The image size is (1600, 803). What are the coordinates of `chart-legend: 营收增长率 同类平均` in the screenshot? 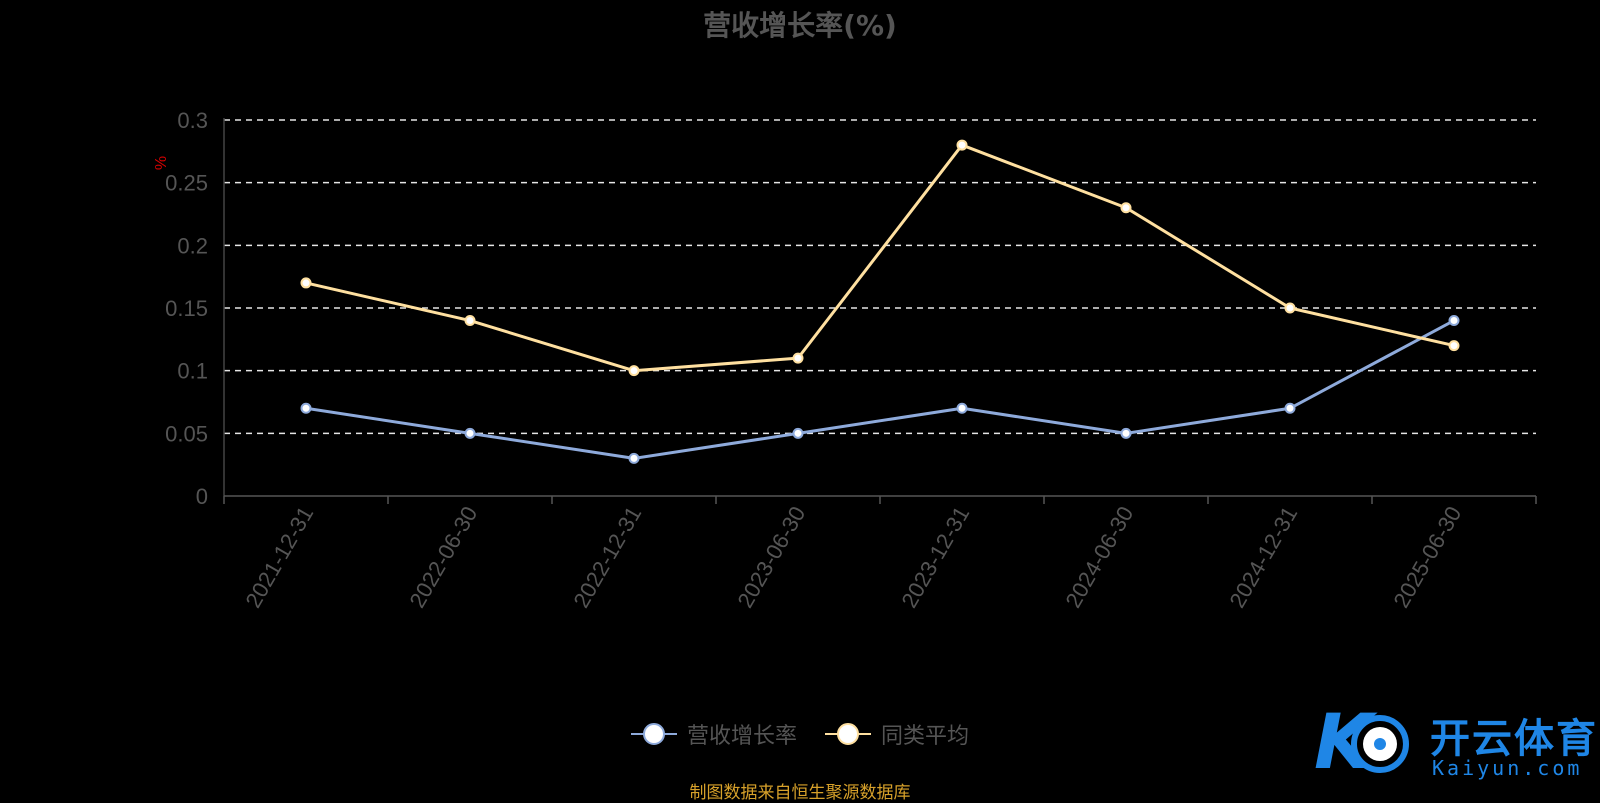 It's located at (800, 734).